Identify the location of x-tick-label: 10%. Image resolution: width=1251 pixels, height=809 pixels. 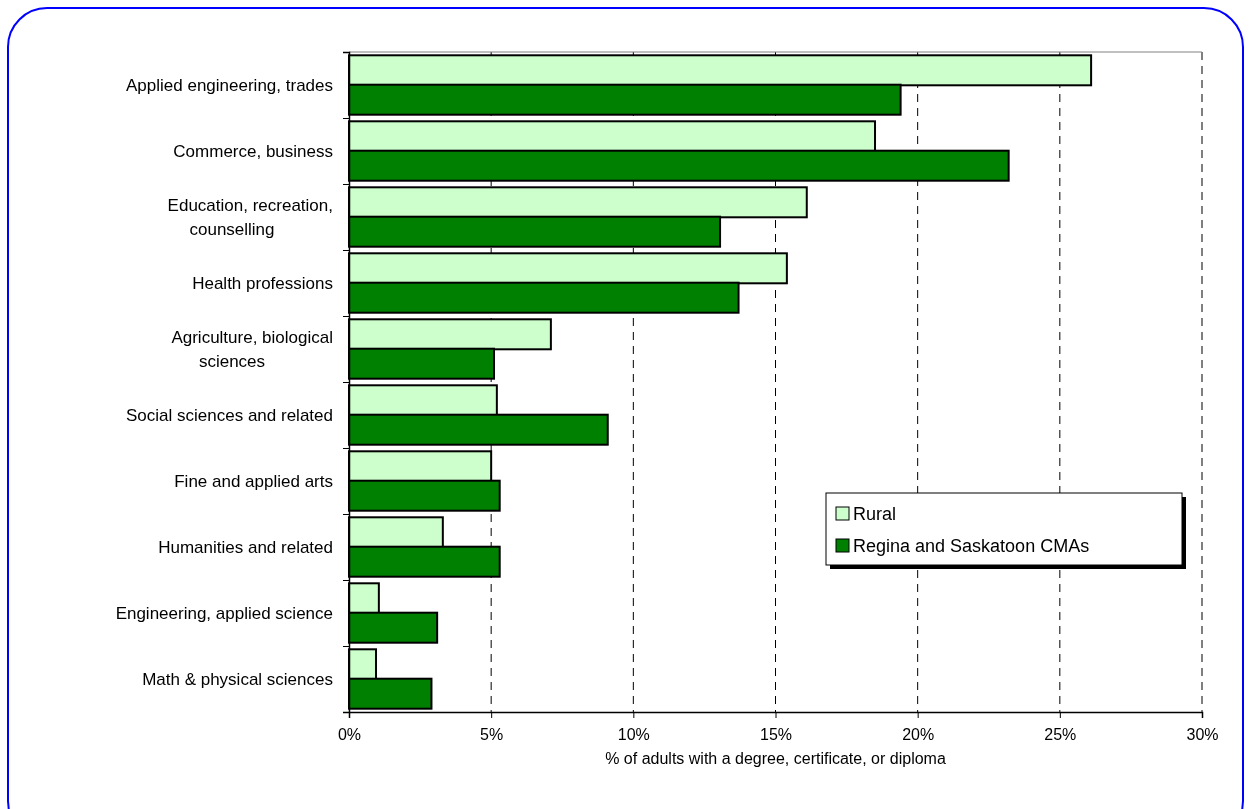
(633, 735).